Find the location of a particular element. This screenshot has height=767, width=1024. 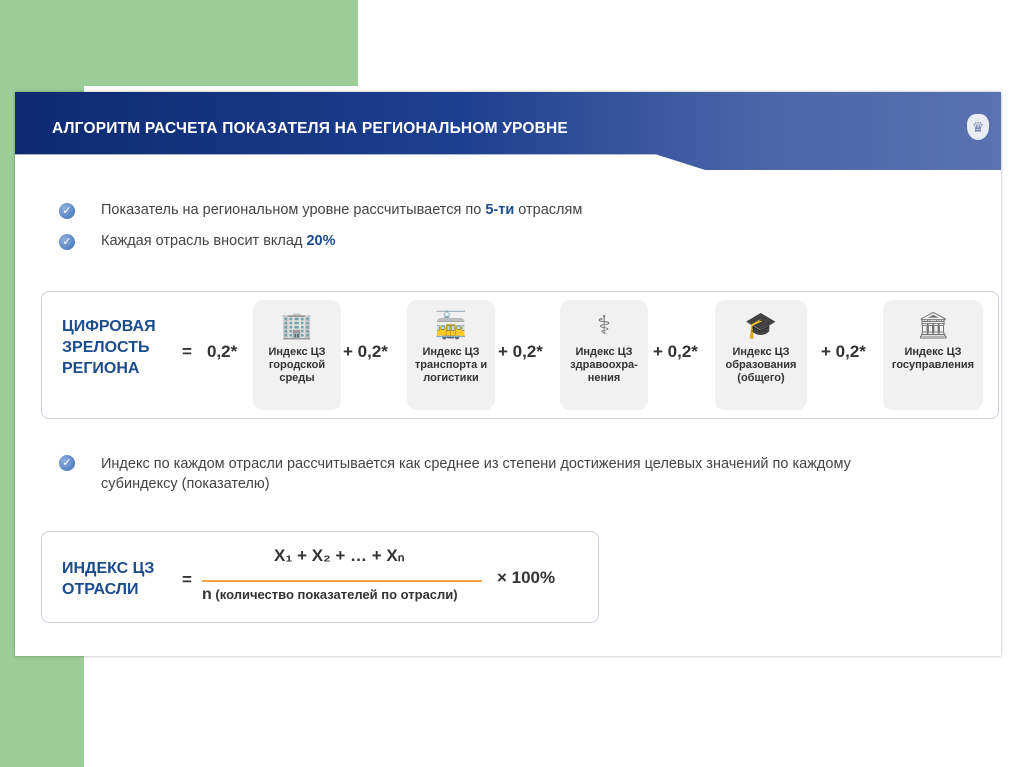

term-urban-environment: 🏢 Индекс ЦЗ городской среды is located at coordinates (297, 355).